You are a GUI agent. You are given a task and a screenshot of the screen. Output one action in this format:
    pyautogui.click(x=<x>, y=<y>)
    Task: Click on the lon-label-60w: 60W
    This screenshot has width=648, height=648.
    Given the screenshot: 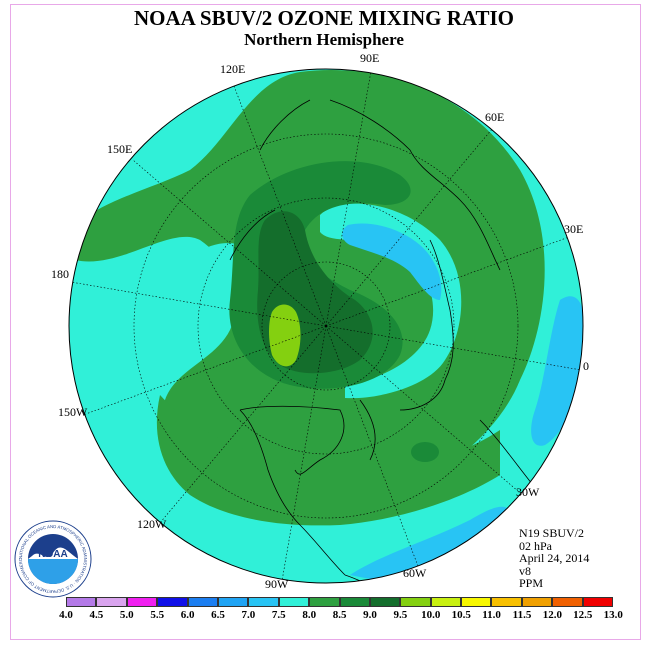 What is the action you would take?
    pyautogui.click(x=415, y=573)
    